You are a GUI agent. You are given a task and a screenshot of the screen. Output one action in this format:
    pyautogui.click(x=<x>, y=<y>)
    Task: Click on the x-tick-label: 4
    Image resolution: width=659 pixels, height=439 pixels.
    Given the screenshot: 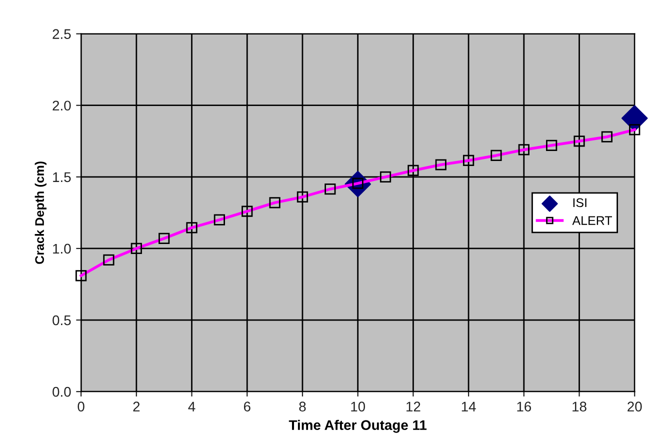 What is the action you would take?
    pyautogui.click(x=192, y=407)
    